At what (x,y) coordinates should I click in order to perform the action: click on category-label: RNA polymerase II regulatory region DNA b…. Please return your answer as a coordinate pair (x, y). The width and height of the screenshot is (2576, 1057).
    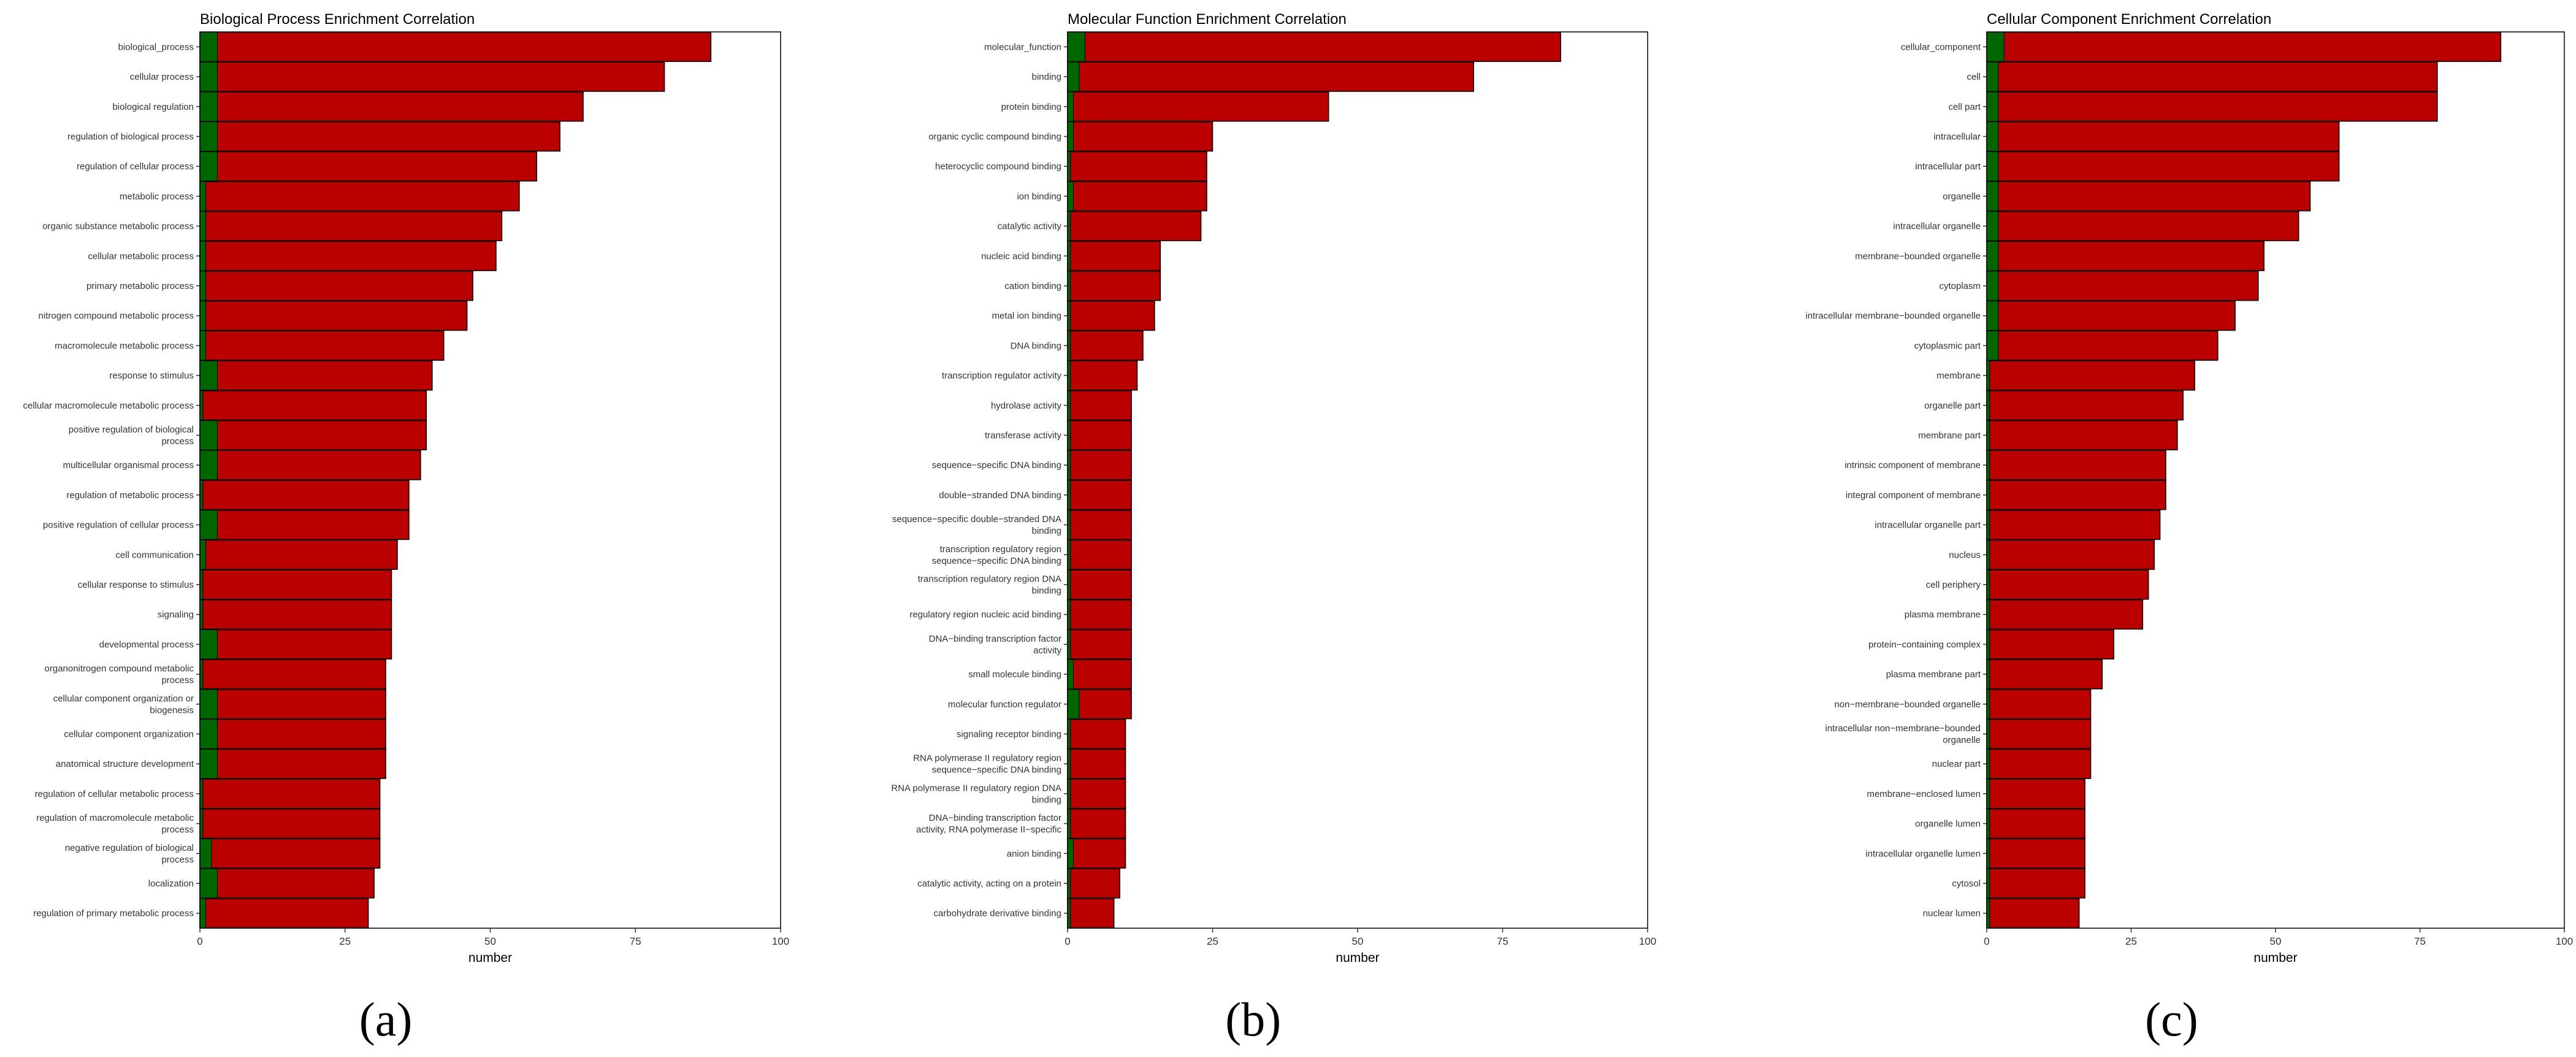
    Looking at the image, I should click on (976, 794).